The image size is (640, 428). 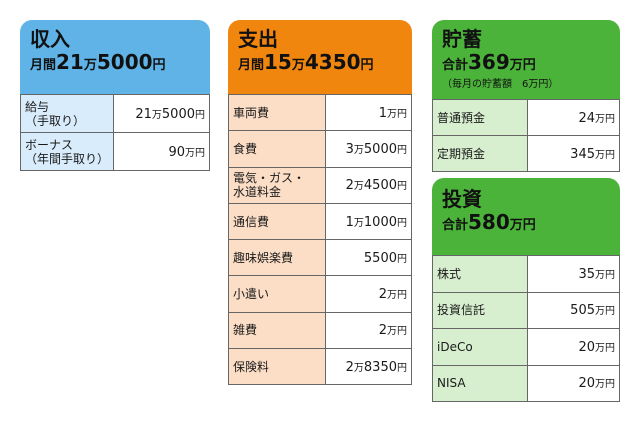 I want to click on row-value: 90万円, so click(x=161, y=151).